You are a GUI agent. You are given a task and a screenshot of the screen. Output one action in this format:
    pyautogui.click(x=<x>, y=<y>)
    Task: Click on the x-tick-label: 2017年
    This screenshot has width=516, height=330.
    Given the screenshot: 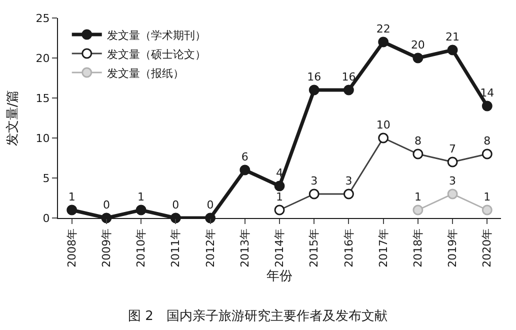 What is the action you would take?
    pyautogui.click(x=383, y=248)
    